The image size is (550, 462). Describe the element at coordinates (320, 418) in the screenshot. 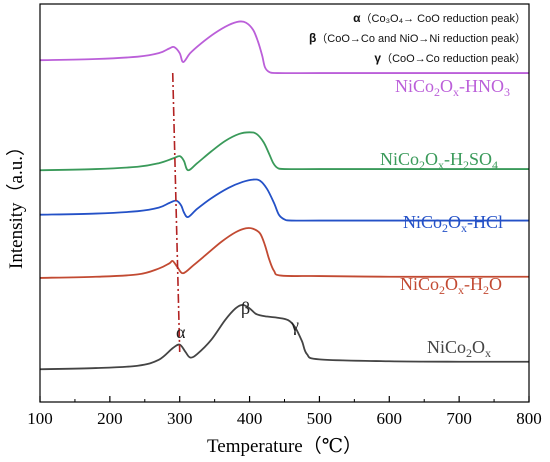

I see `x-tick-label: 500` at that location.